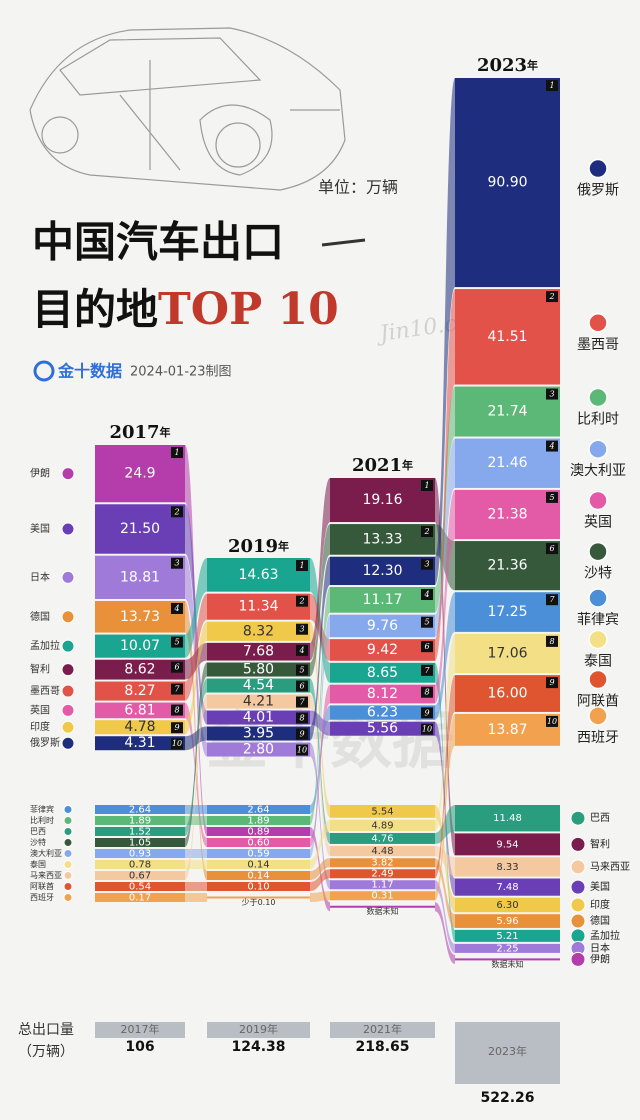 The image size is (640, 1120). What do you see at coordinates (42, 897) in the screenshot?
I see `country-label: 西班牙` at bounding box center [42, 897].